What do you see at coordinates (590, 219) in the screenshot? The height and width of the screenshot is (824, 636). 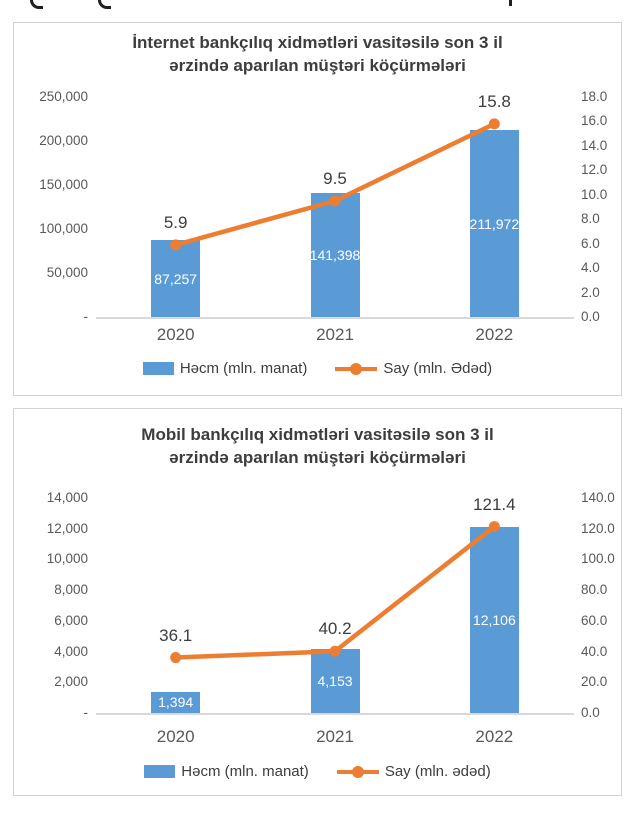 I see `y-axis-right-tick-label: 8.0` at bounding box center [590, 219].